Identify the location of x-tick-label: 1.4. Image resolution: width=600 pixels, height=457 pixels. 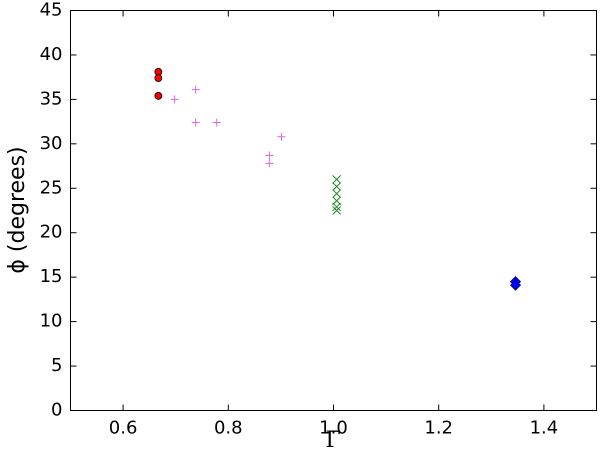
(544, 428).